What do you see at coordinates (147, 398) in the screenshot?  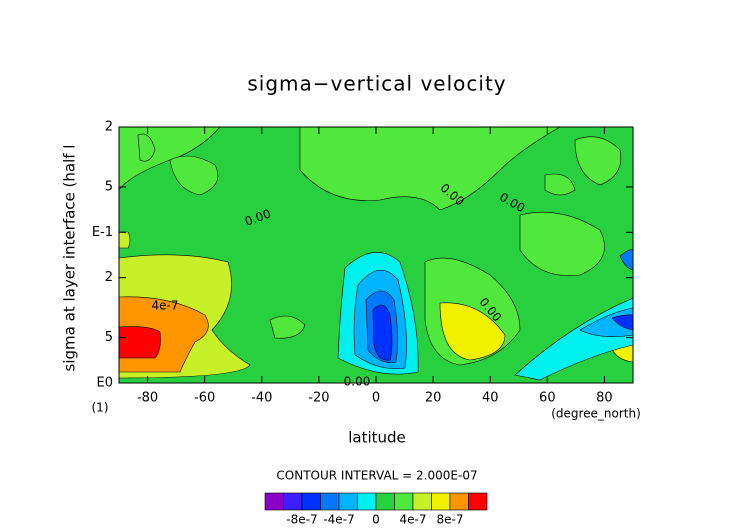 I see `x-tick-label: -80` at bounding box center [147, 398].